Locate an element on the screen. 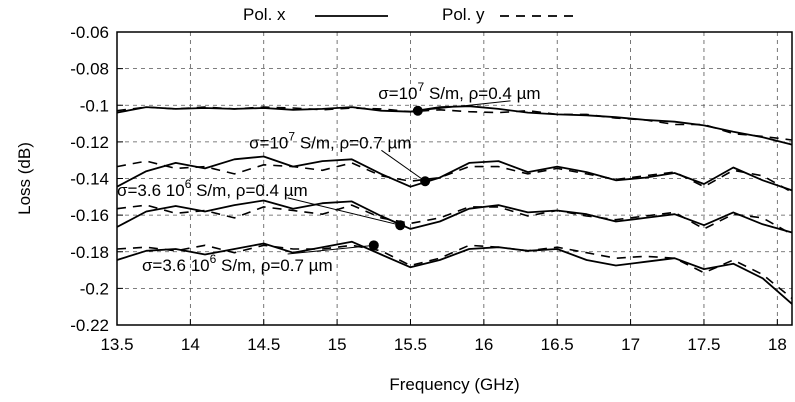 Image resolution: width=795 pixels, height=402 pixels. y-tick-label: -0.2 is located at coordinates (94, 288).